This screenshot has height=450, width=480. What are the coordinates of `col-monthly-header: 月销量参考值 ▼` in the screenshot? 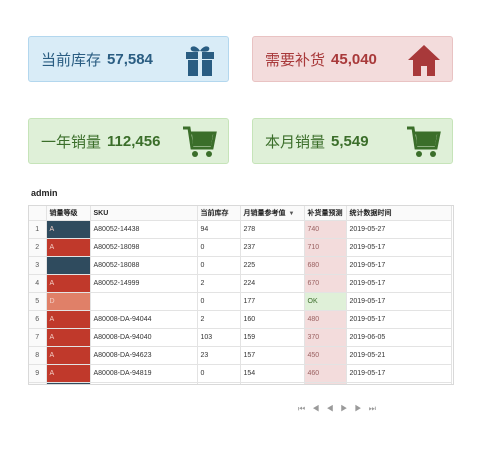 It's located at (272, 213).